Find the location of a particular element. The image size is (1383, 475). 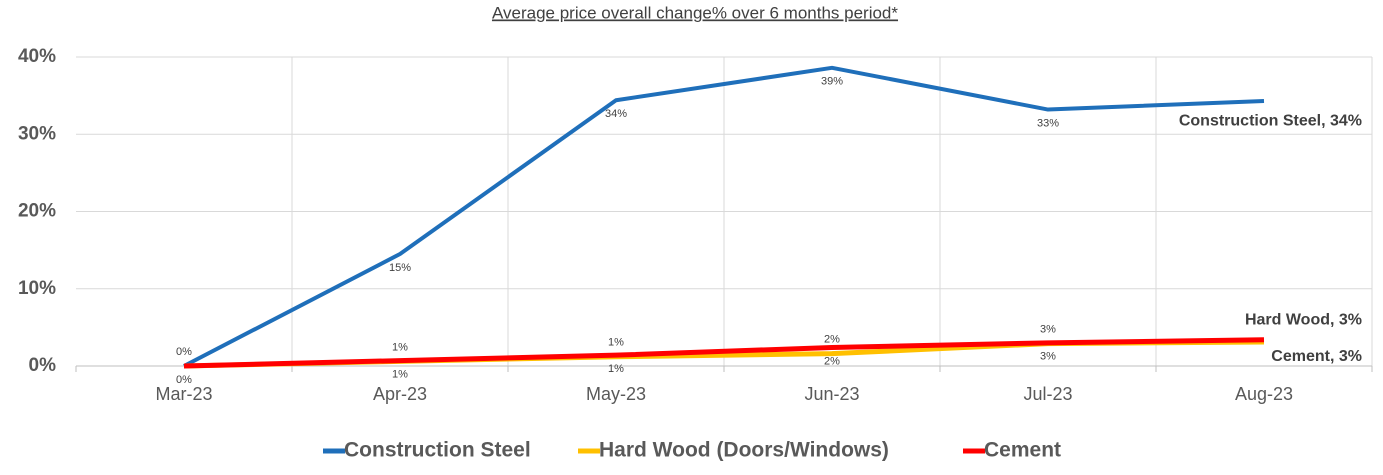

series-line is located at coordinates (724, 353).